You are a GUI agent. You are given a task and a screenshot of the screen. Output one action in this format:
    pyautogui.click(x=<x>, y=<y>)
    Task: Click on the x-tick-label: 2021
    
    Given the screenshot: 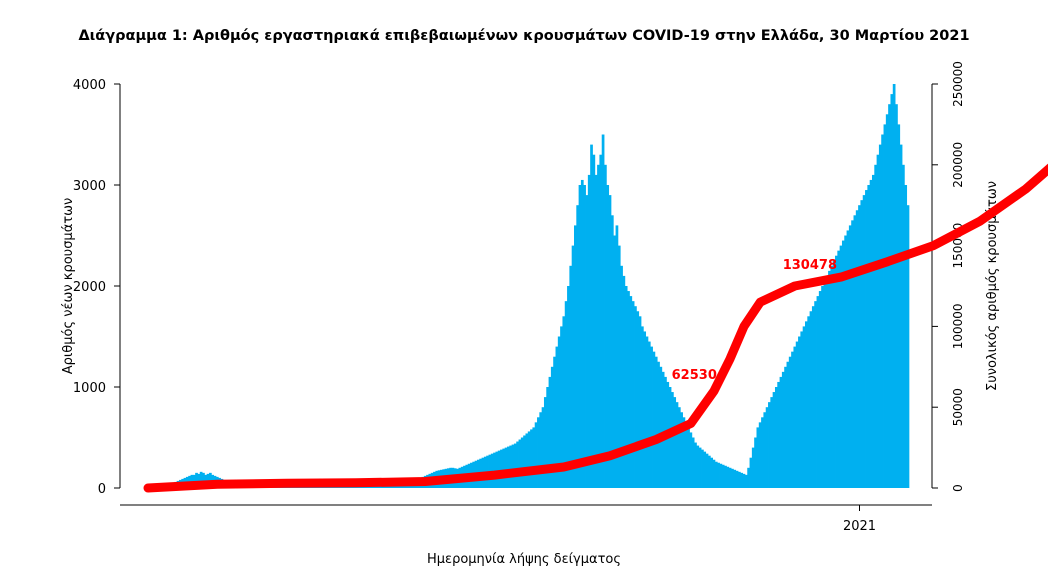 What is the action you would take?
    pyautogui.click(x=859, y=526)
    